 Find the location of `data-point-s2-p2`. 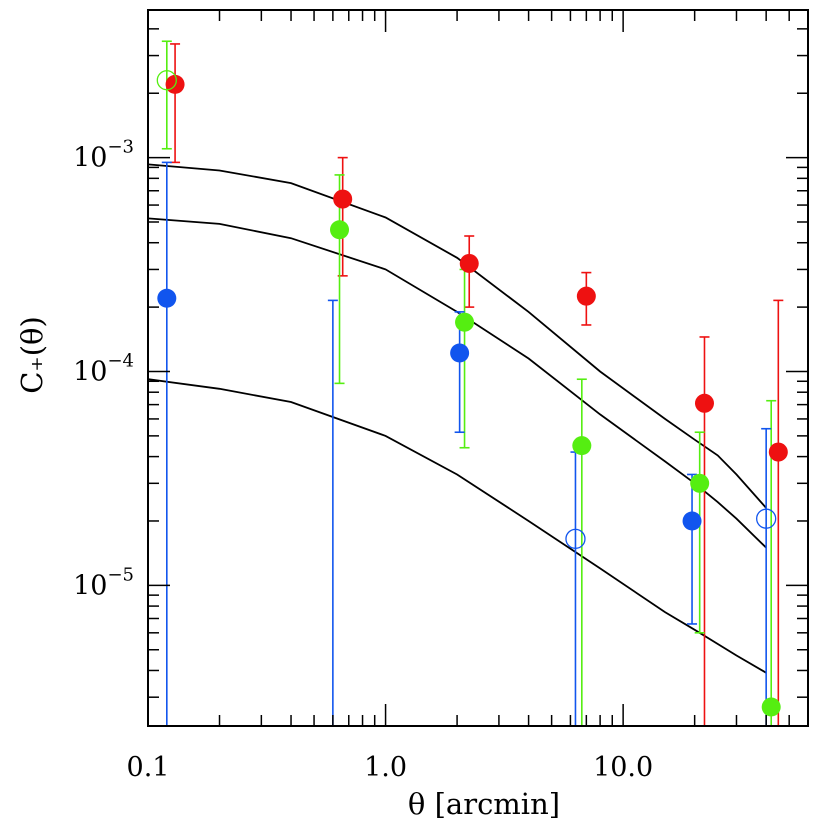

data-point-s2-p2 is located at coordinates (340, 230).